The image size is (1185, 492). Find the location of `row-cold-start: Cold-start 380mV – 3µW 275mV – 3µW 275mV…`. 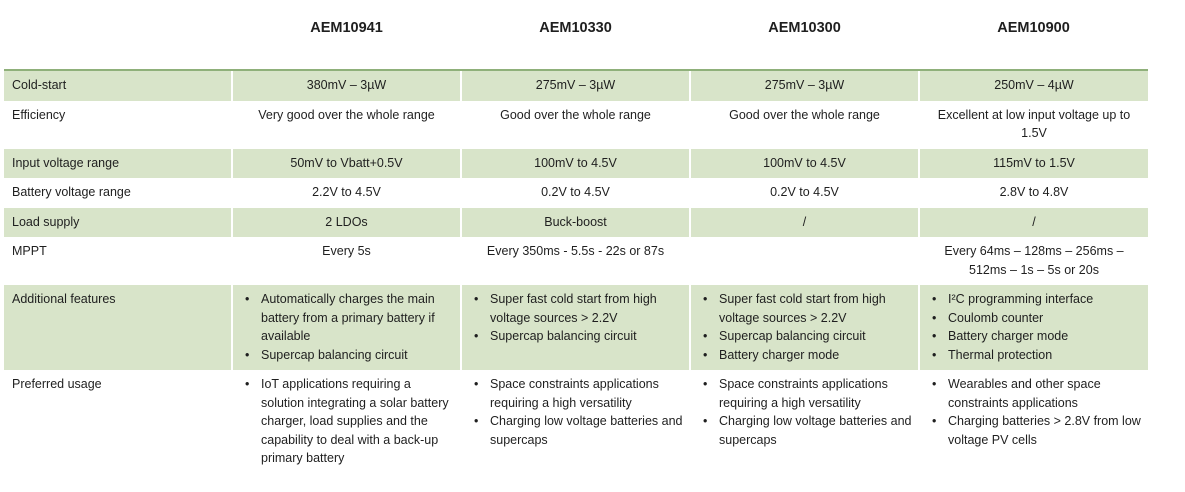

row-cold-start: Cold-start 380mV – 3µW 275mV – 3µW 275mV… is located at coordinates (576, 85).